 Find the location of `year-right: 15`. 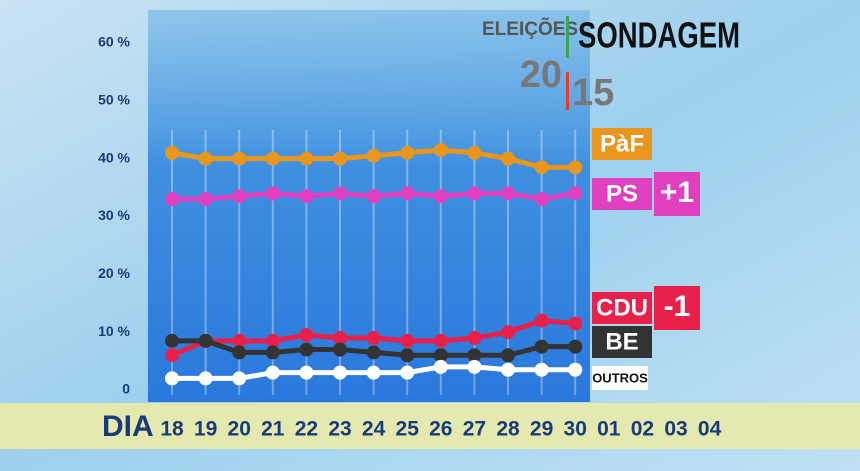

year-right: 15 is located at coordinates (593, 93).